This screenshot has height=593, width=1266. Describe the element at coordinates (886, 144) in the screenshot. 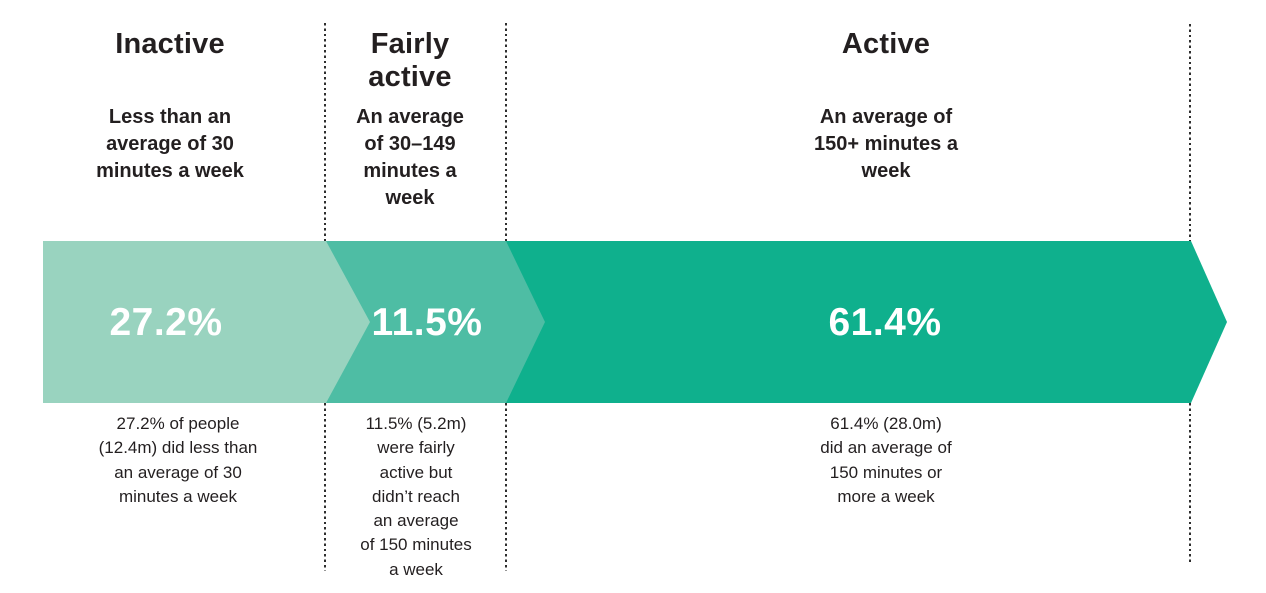

I see `column-definition-active: An average of 150+ minutes a week` at that location.